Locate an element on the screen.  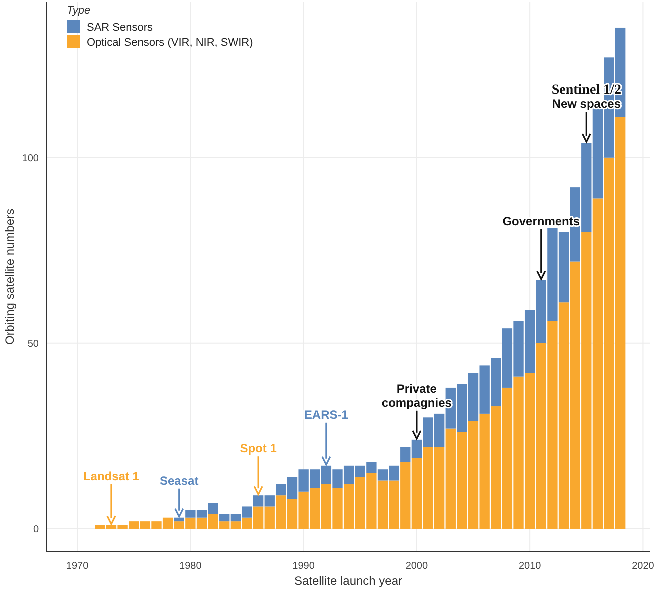
x-tick-label: 2010 is located at coordinates (530, 566).